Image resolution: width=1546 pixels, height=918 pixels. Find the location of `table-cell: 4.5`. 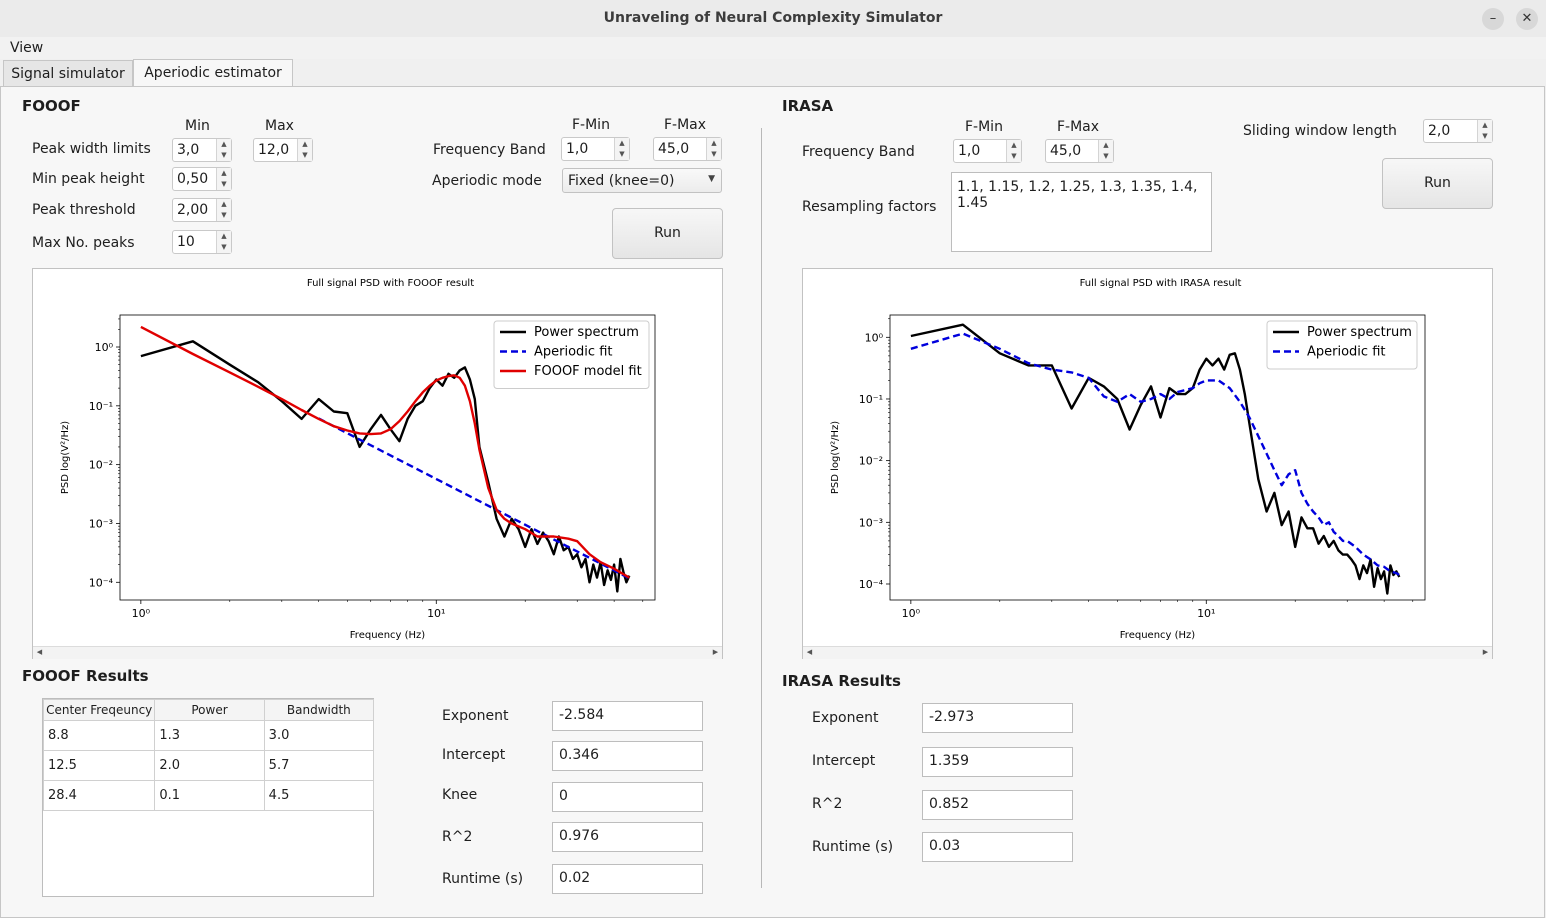

table-cell: 4.5 is located at coordinates (319, 795).